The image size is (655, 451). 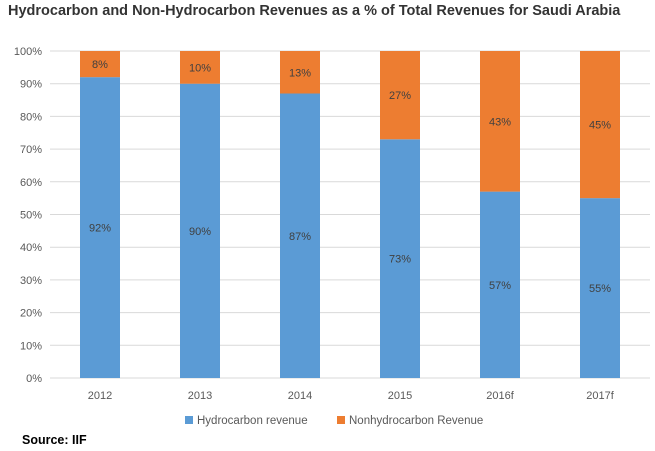 I want to click on x-tick-label: 2015, so click(x=400, y=396).